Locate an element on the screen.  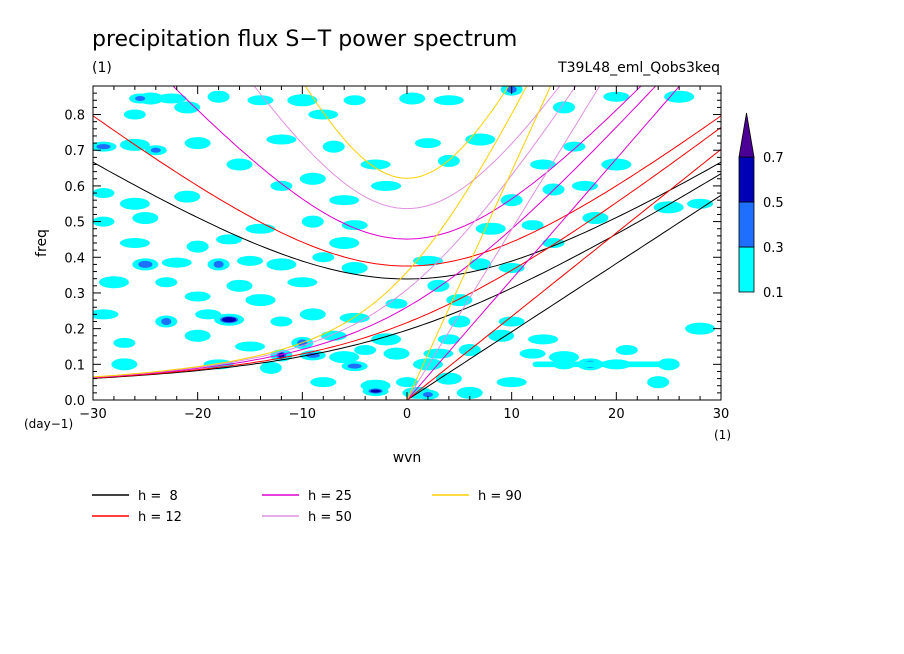
x-tick-label: 20 is located at coordinates (616, 414).